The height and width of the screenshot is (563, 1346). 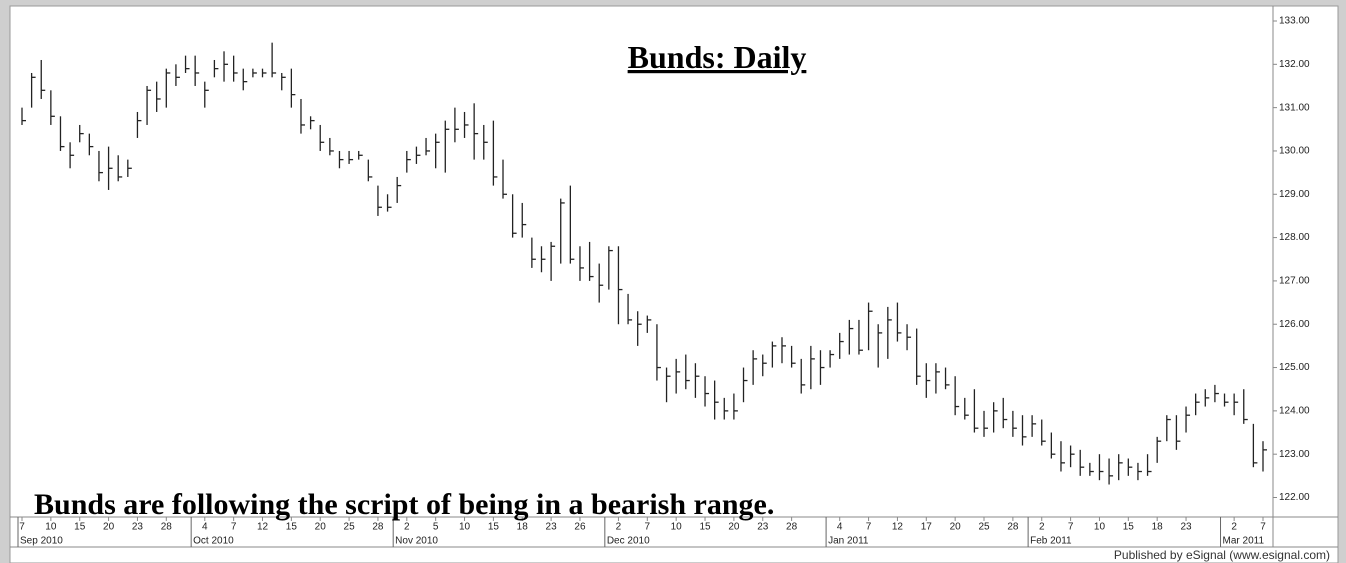 I want to click on month-label: Feb 2011, so click(x=1051, y=541).